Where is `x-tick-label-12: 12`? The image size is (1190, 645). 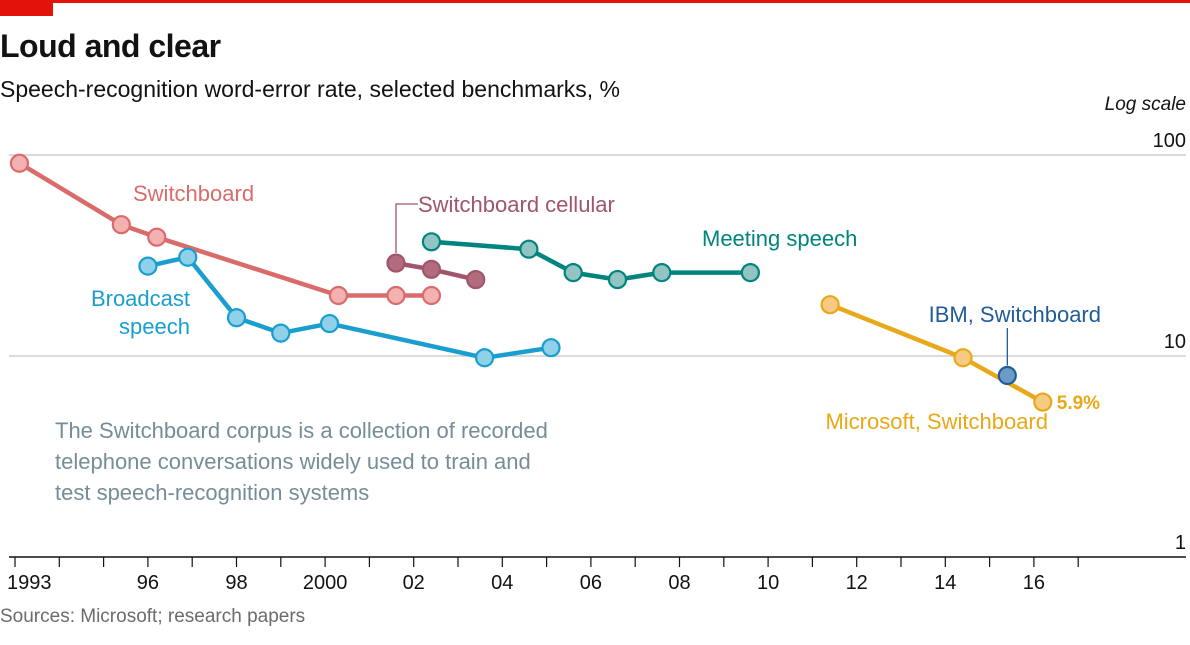 x-tick-label-12: 12 is located at coordinates (857, 583).